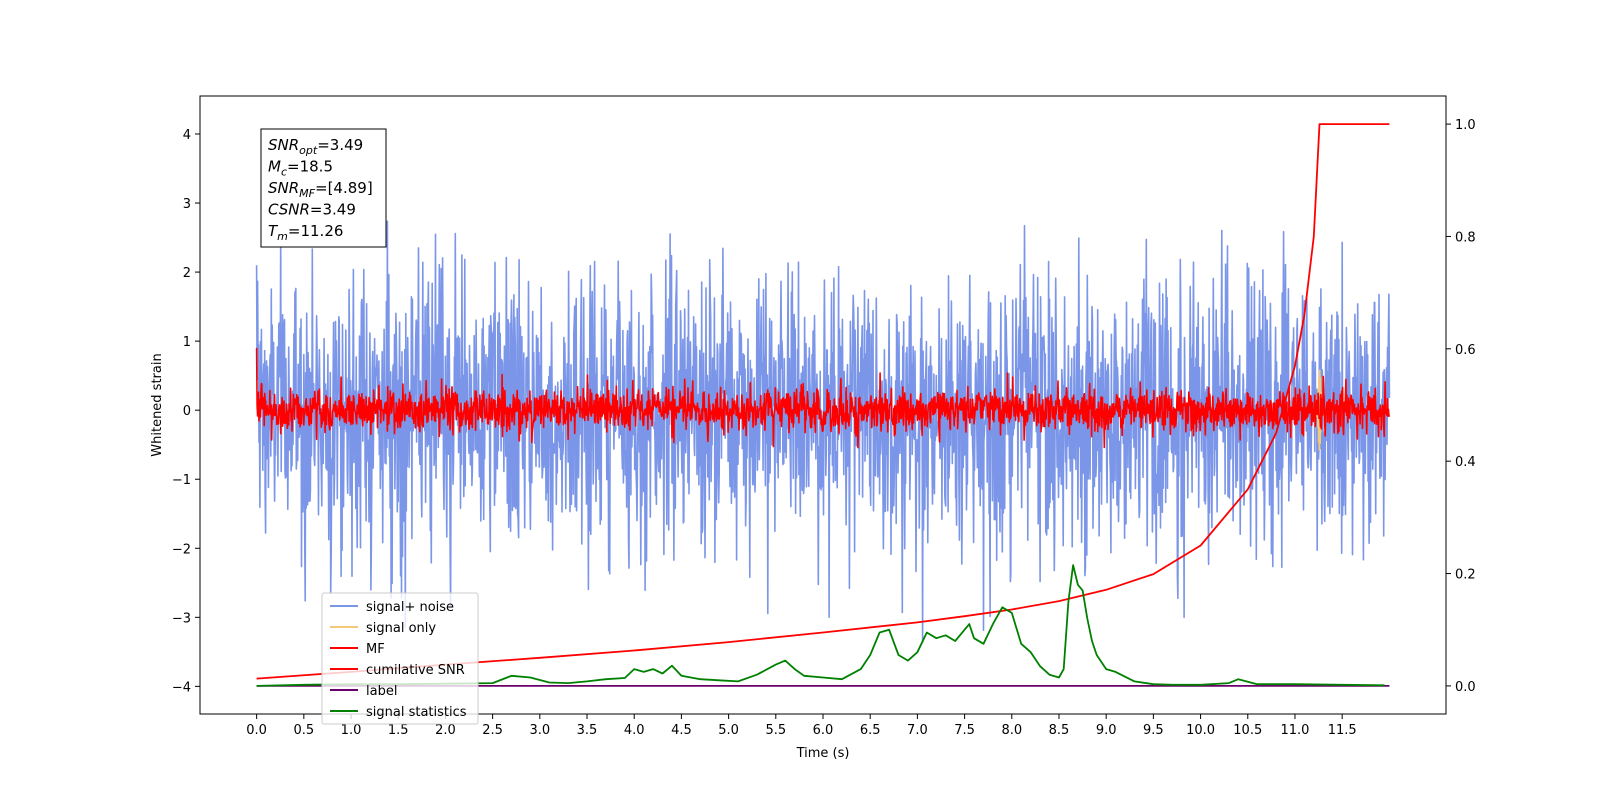 This screenshot has width=1600, height=800. Describe the element at coordinates (1342, 730) in the screenshot. I see `x-tick-label: 11.5` at that location.